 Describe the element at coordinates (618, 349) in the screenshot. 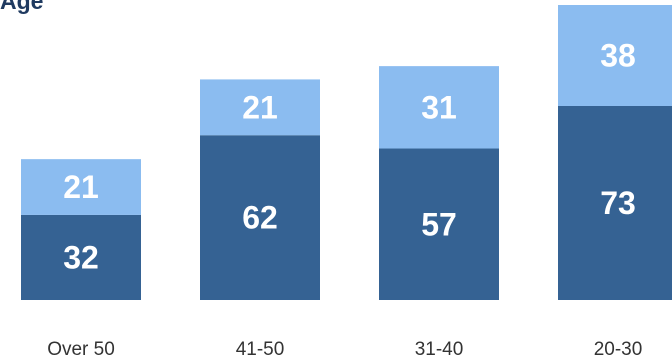

I see `category-label-3: 20-30` at that location.